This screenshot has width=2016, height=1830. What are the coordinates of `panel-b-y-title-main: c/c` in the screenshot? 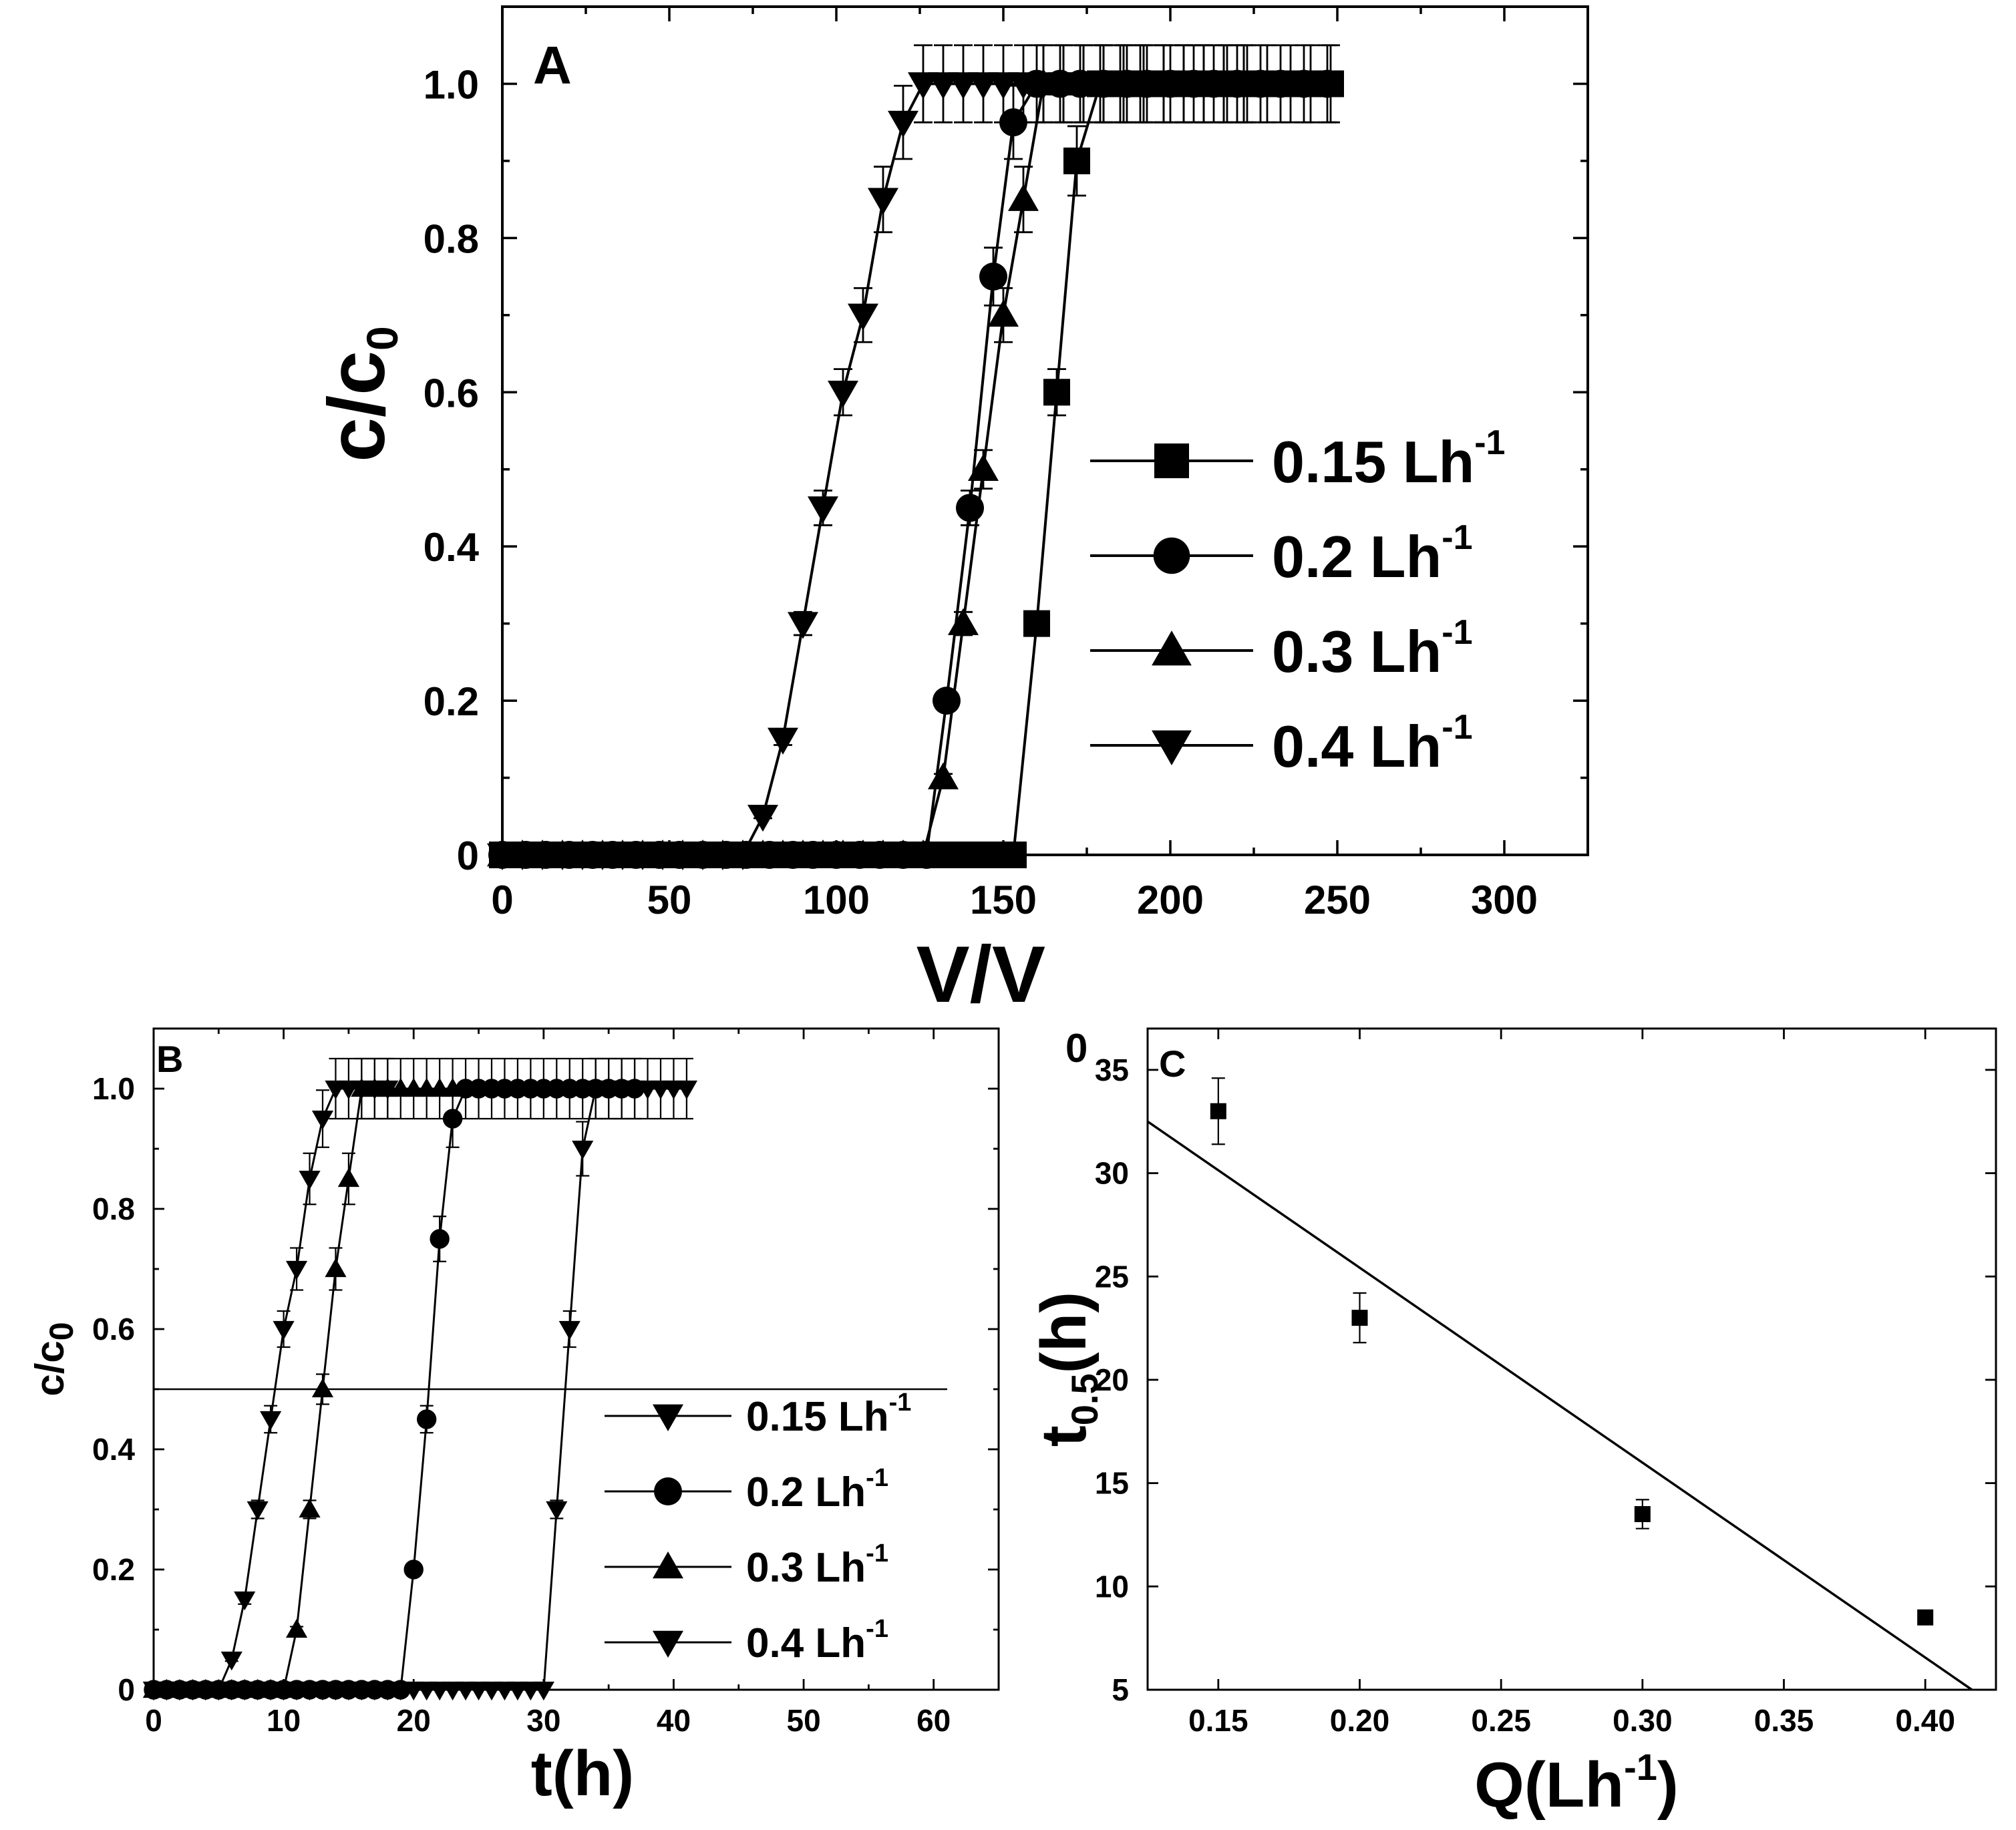 It's located at (49, 1368).